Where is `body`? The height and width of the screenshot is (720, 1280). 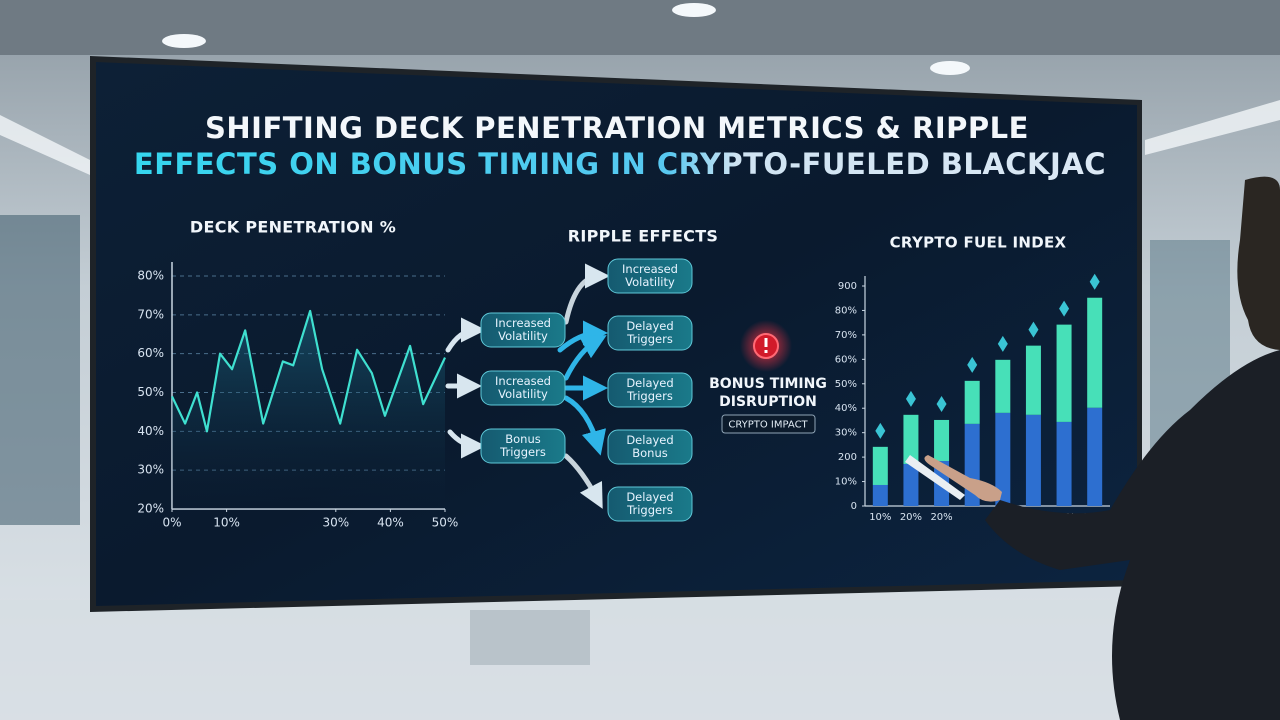
body is located at coordinates (1132, 535).